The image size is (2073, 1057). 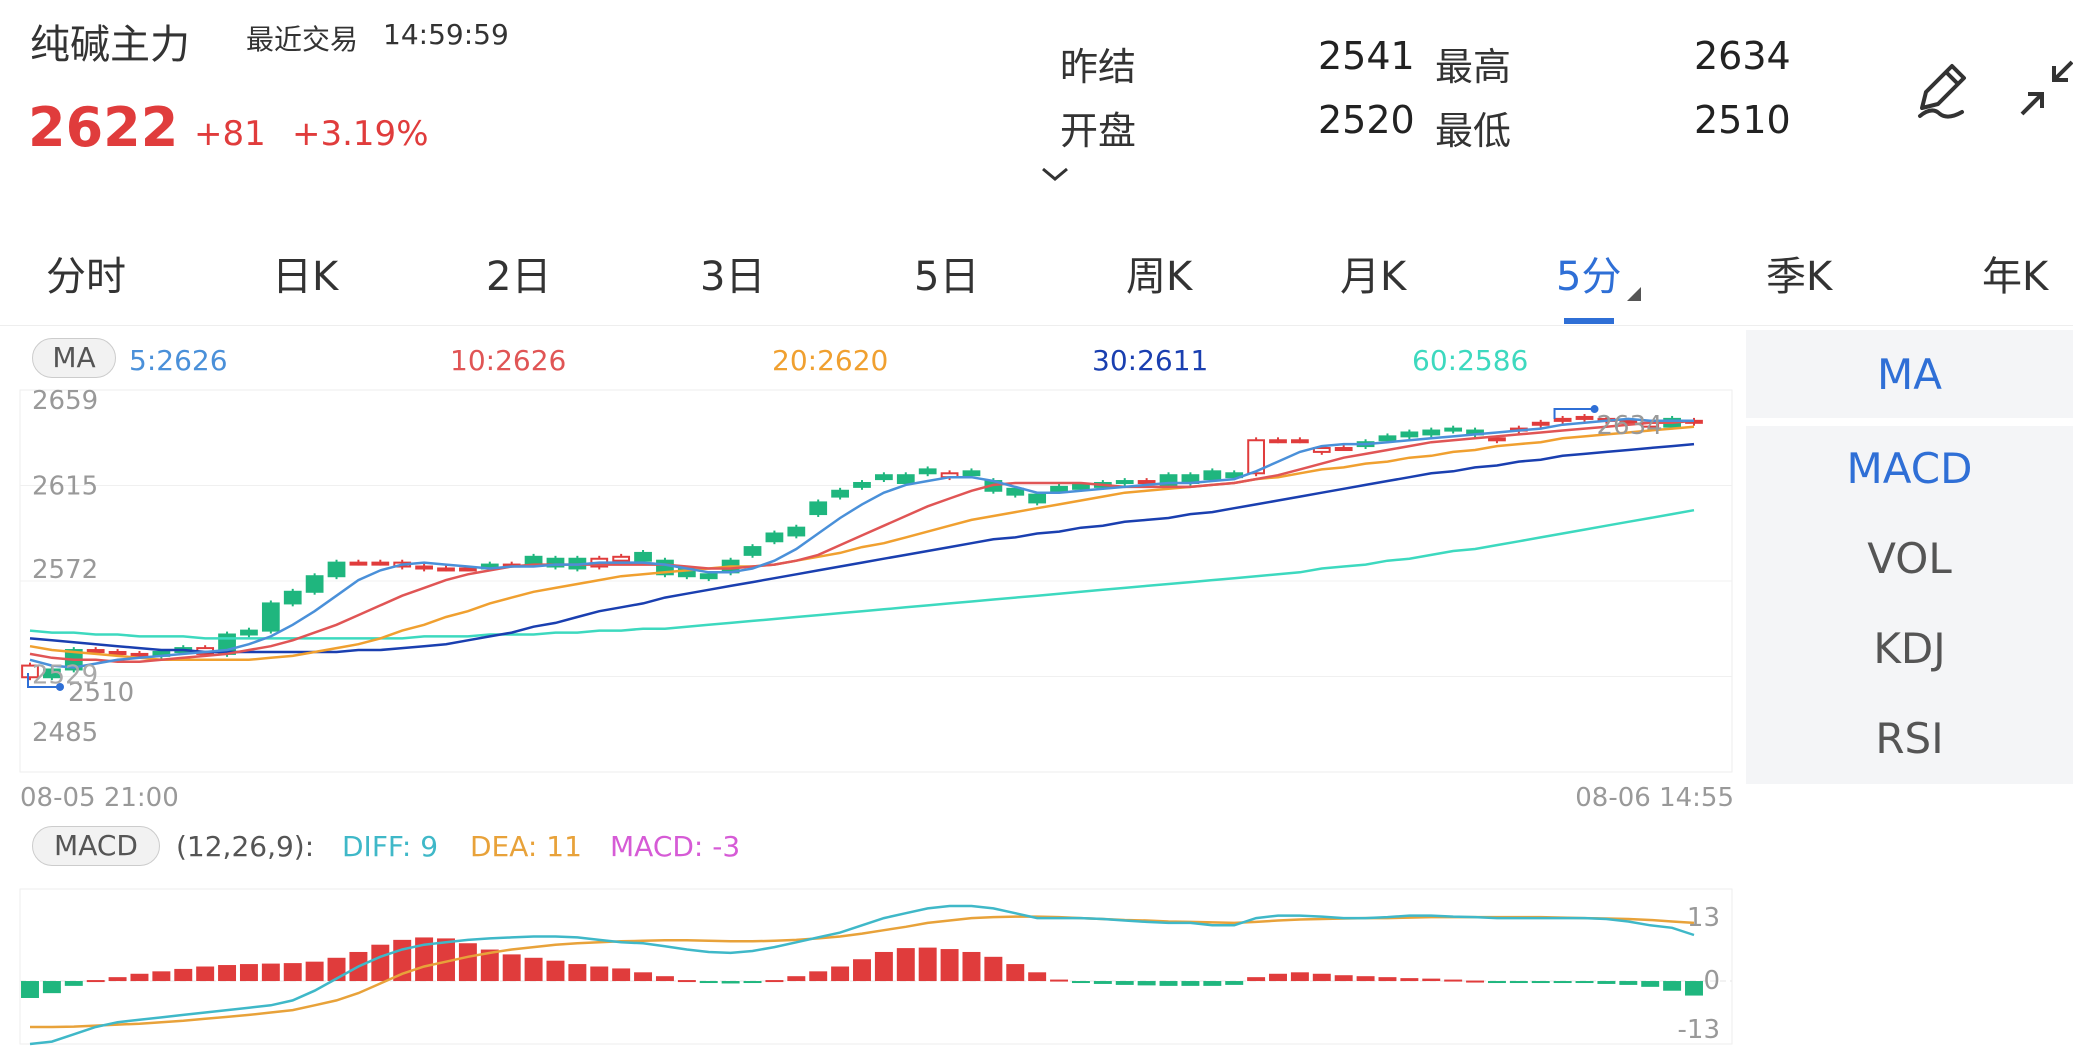 I want to click on recent-trade-time: 14:59:59, so click(x=446, y=34).